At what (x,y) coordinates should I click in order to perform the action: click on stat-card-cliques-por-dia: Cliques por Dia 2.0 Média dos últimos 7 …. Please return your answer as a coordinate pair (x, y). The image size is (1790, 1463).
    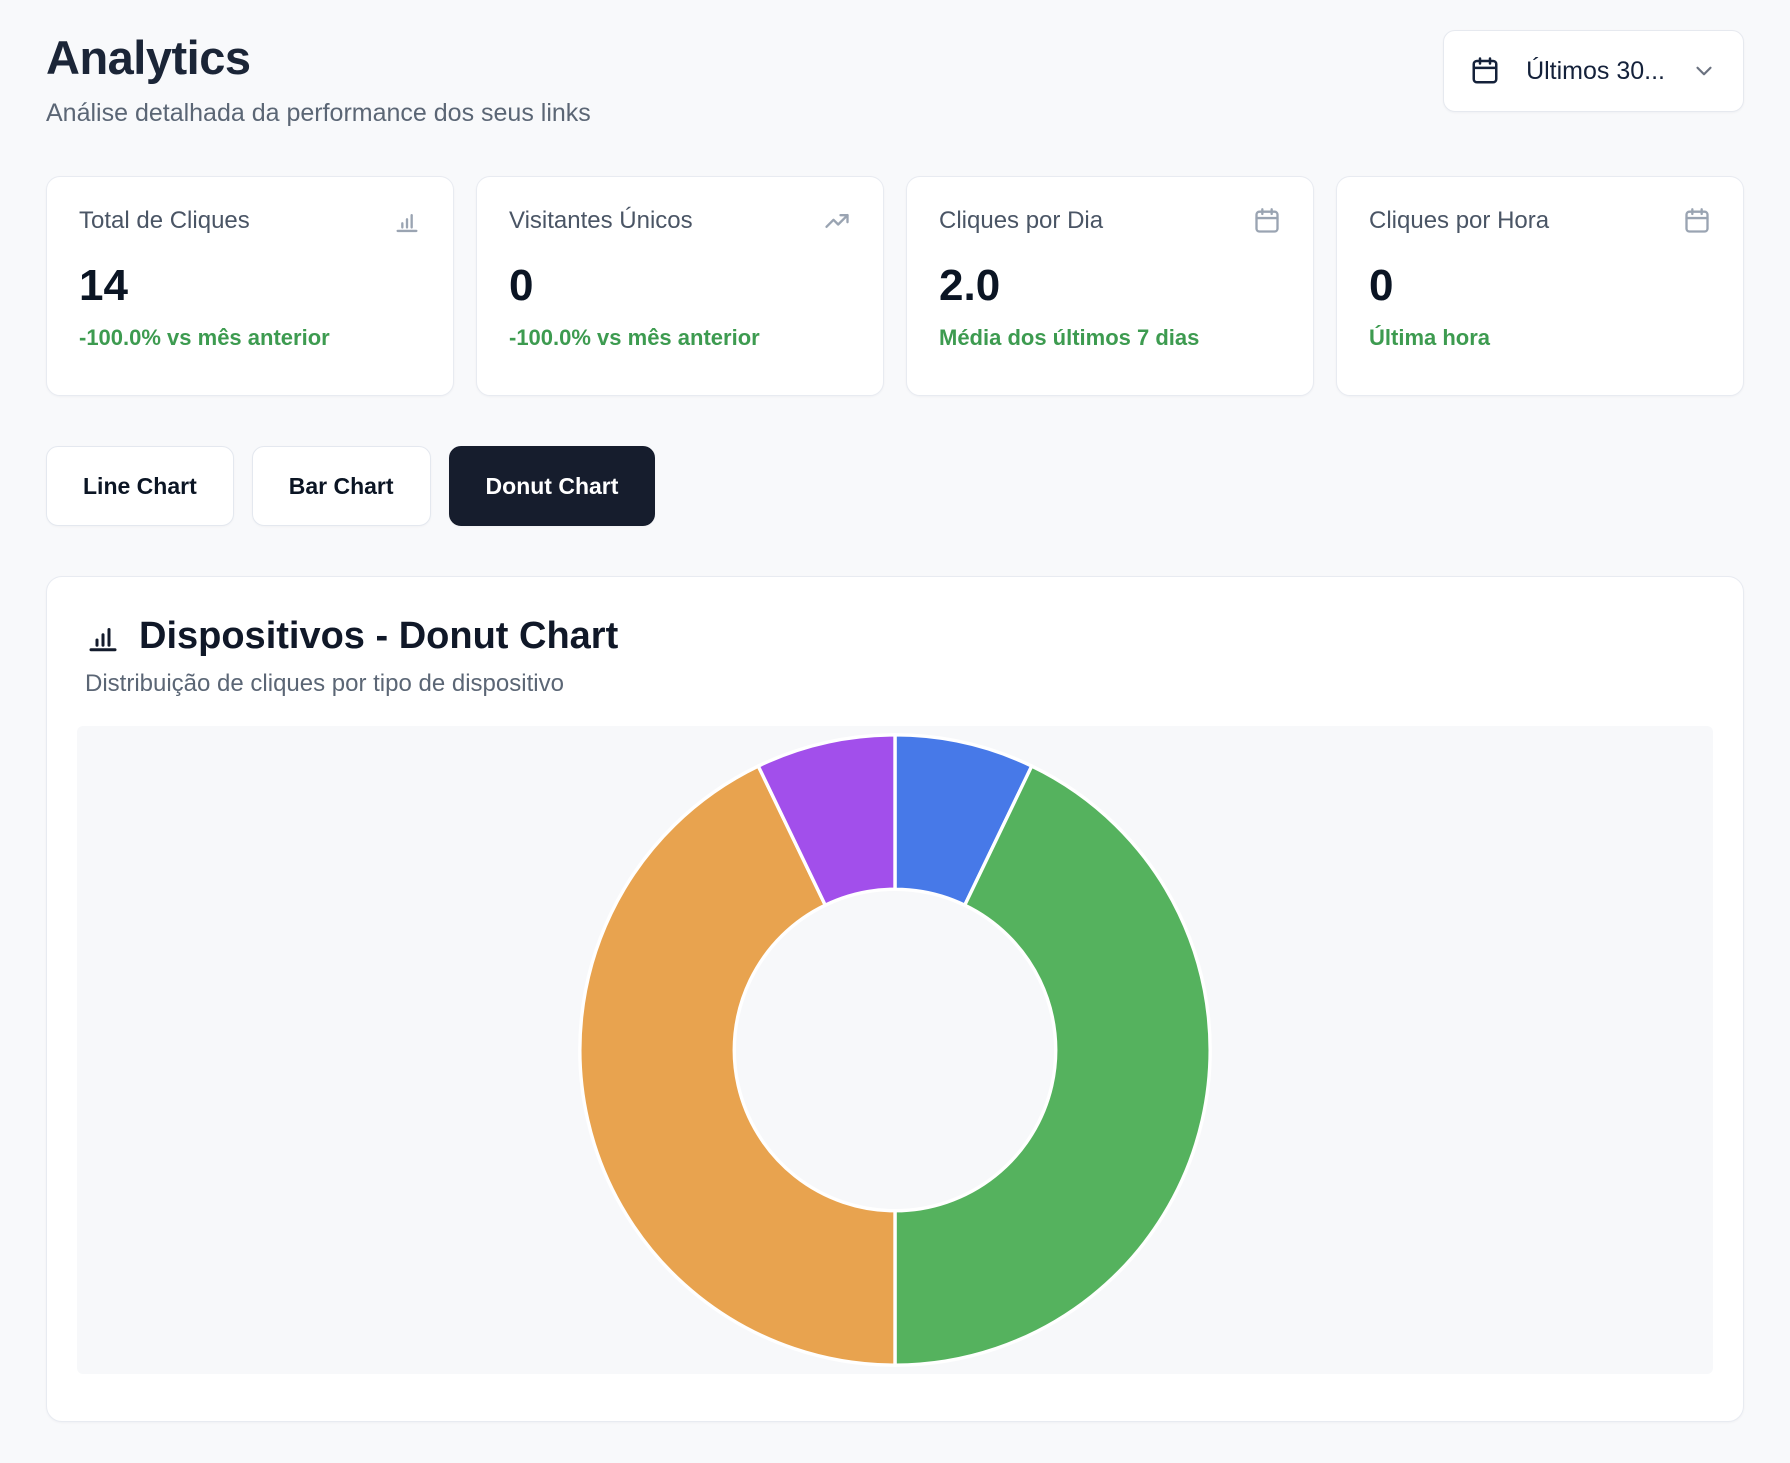
    Looking at the image, I should click on (1110, 286).